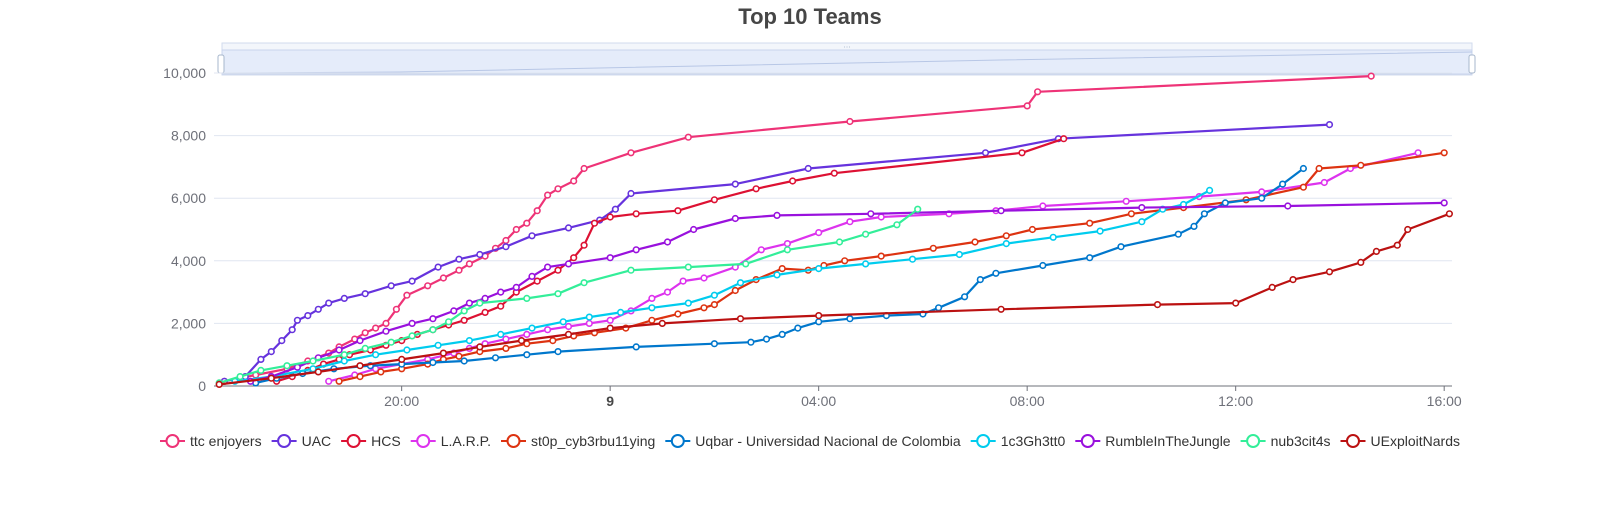 The image size is (1620, 505). I want to click on legend-item-1c3gh3tt0: 1c3Gh3tt0, so click(1018, 441).